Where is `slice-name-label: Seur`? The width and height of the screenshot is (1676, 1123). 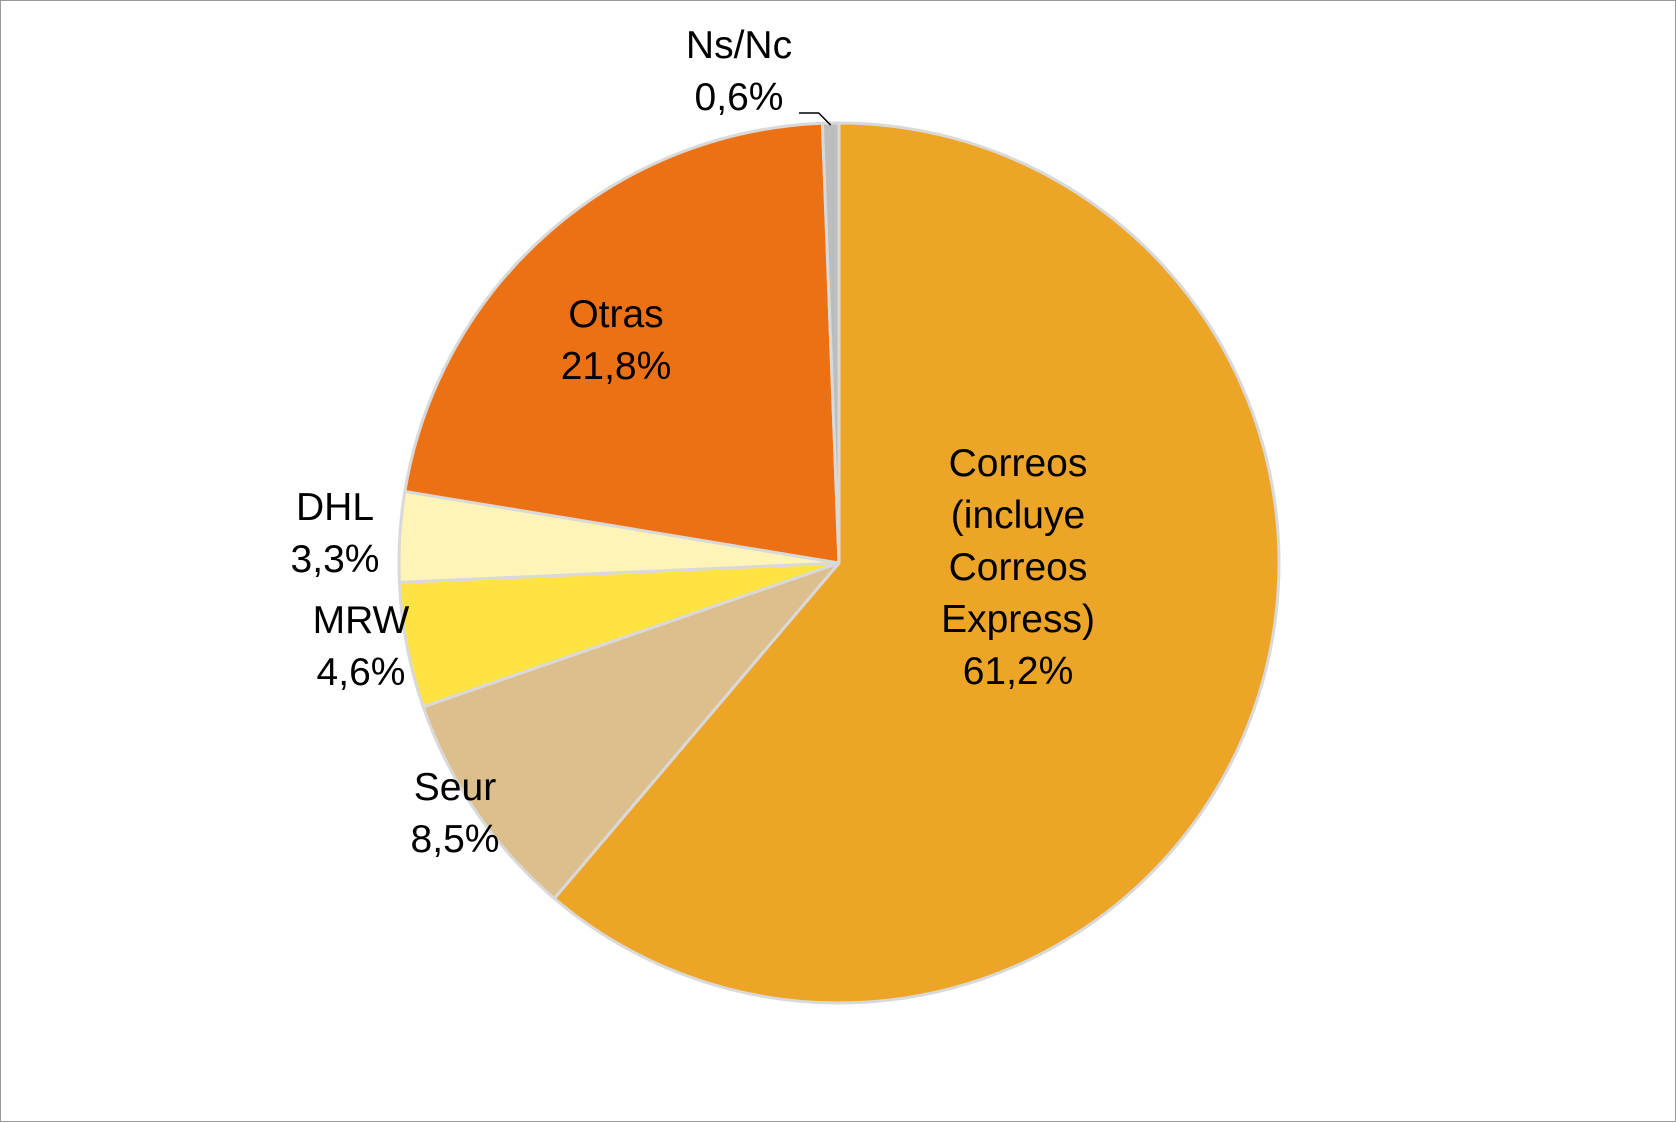
slice-name-label: Seur is located at coordinates (455, 787).